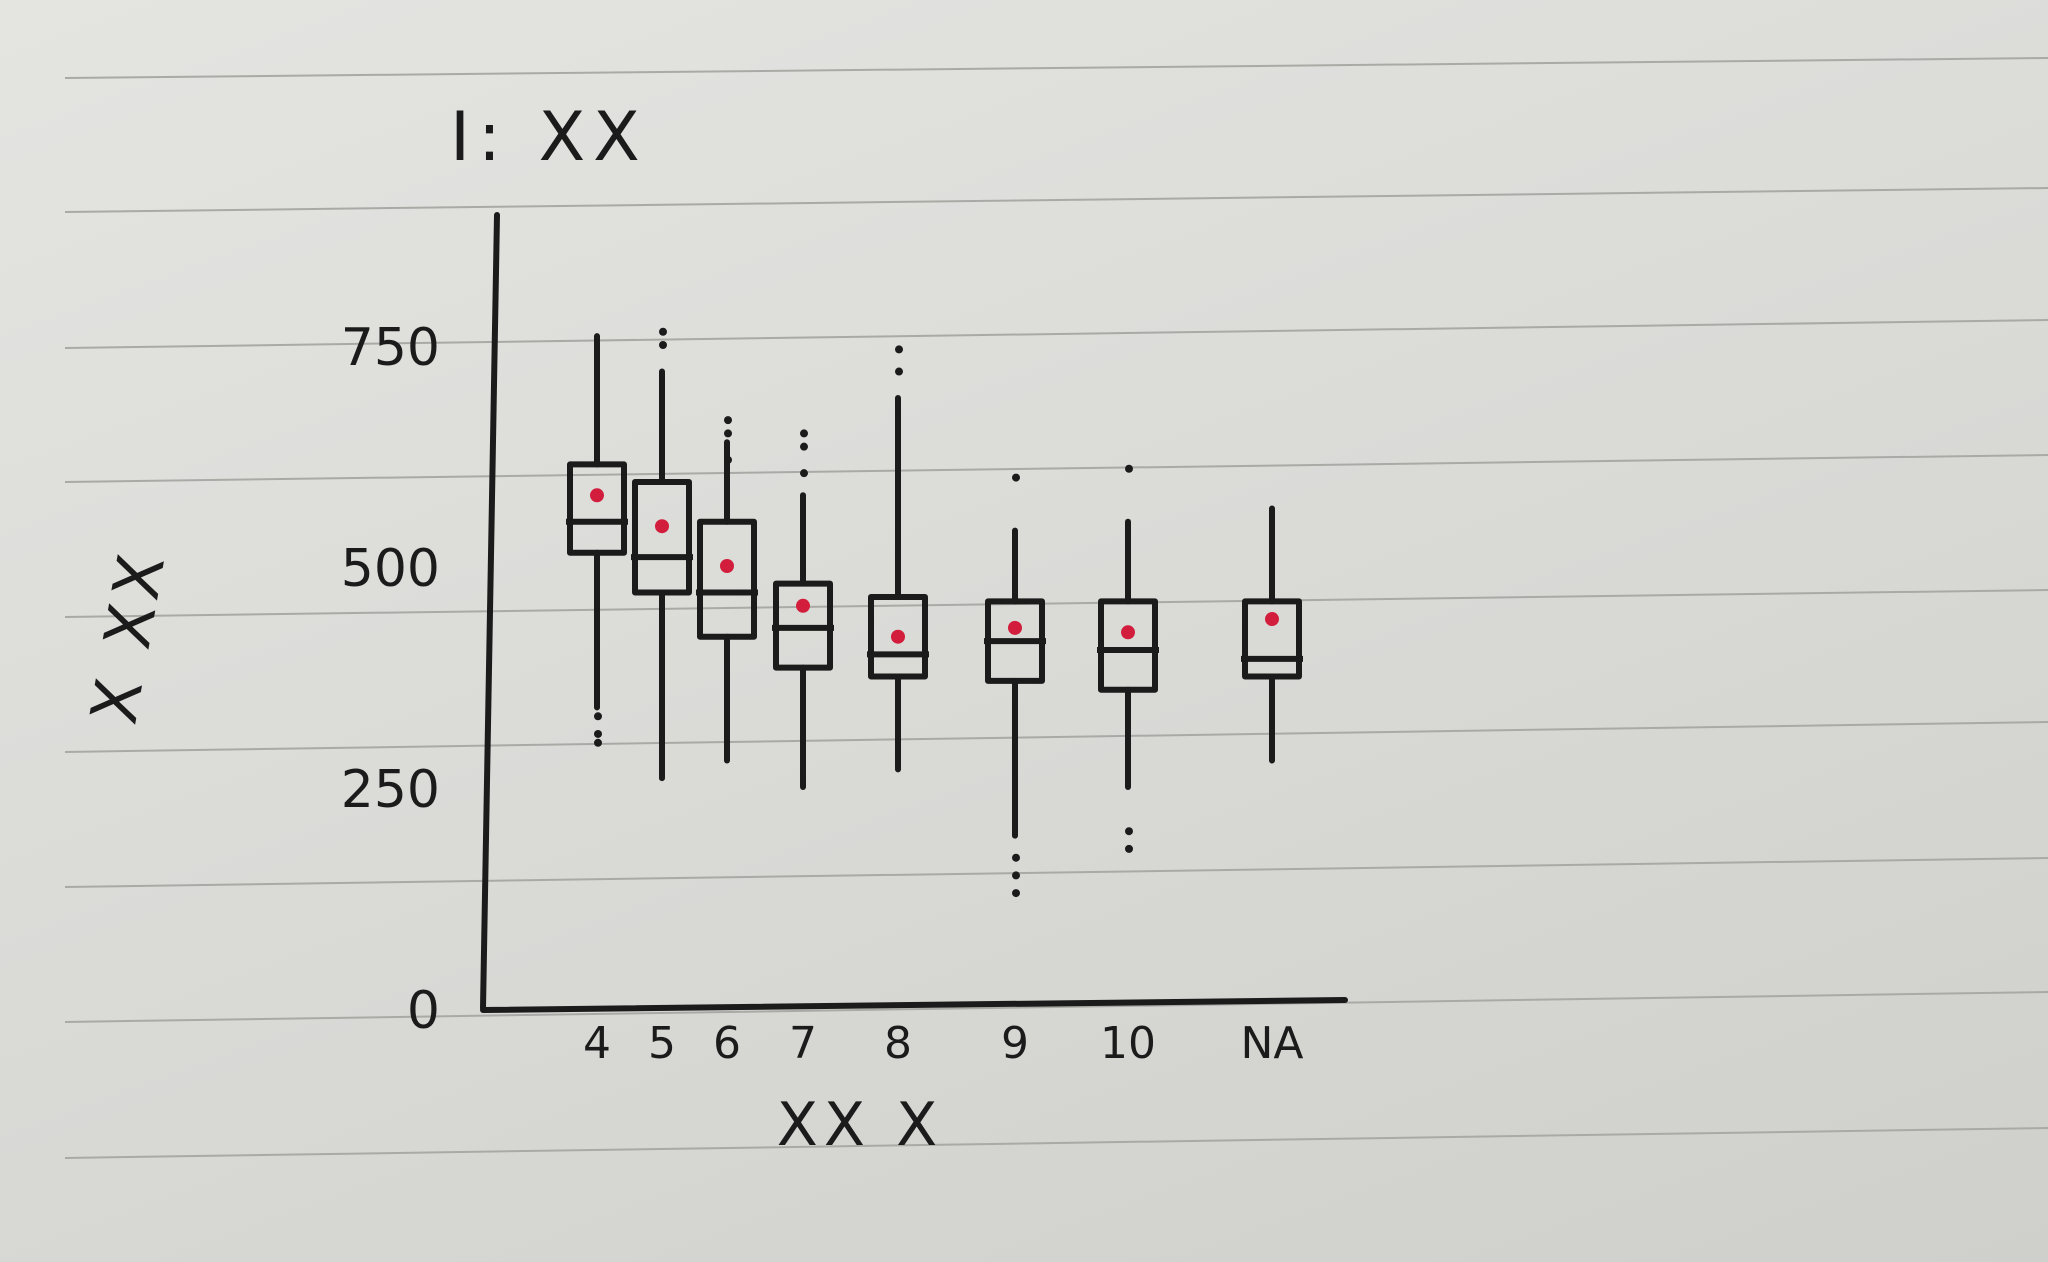 The image size is (2048, 1262). What do you see at coordinates (390, 790) in the screenshot?
I see `y-tick-label: 250` at bounding box center [390, 790].